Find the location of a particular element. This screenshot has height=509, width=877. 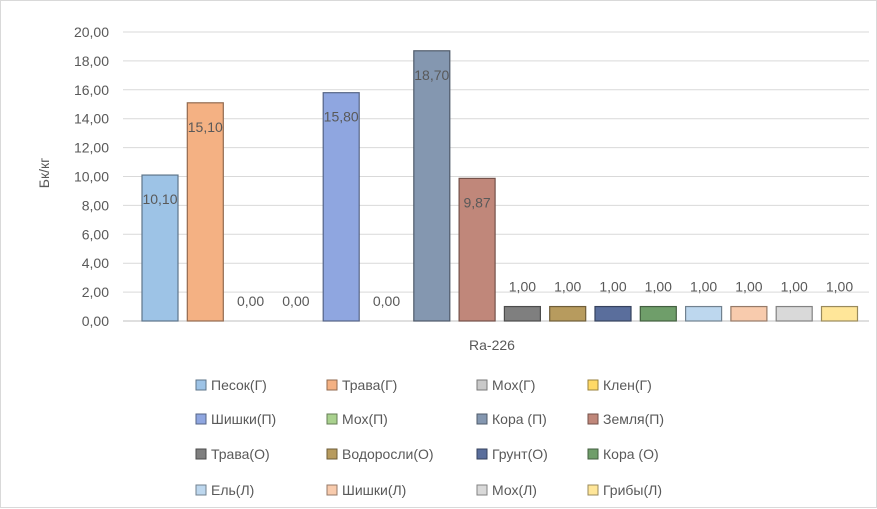

legend-item: Кора (О) is located at coordinates (623, 454).